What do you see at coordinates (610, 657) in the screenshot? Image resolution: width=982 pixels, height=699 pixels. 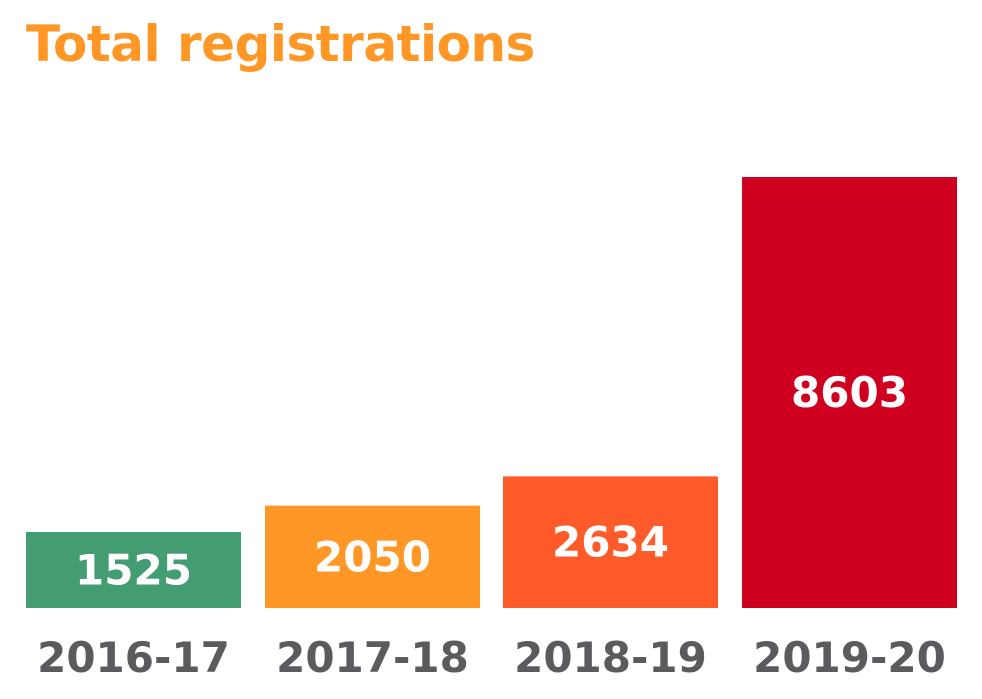 I see `category-label: 2018-19` at bounding box center [610, 657].